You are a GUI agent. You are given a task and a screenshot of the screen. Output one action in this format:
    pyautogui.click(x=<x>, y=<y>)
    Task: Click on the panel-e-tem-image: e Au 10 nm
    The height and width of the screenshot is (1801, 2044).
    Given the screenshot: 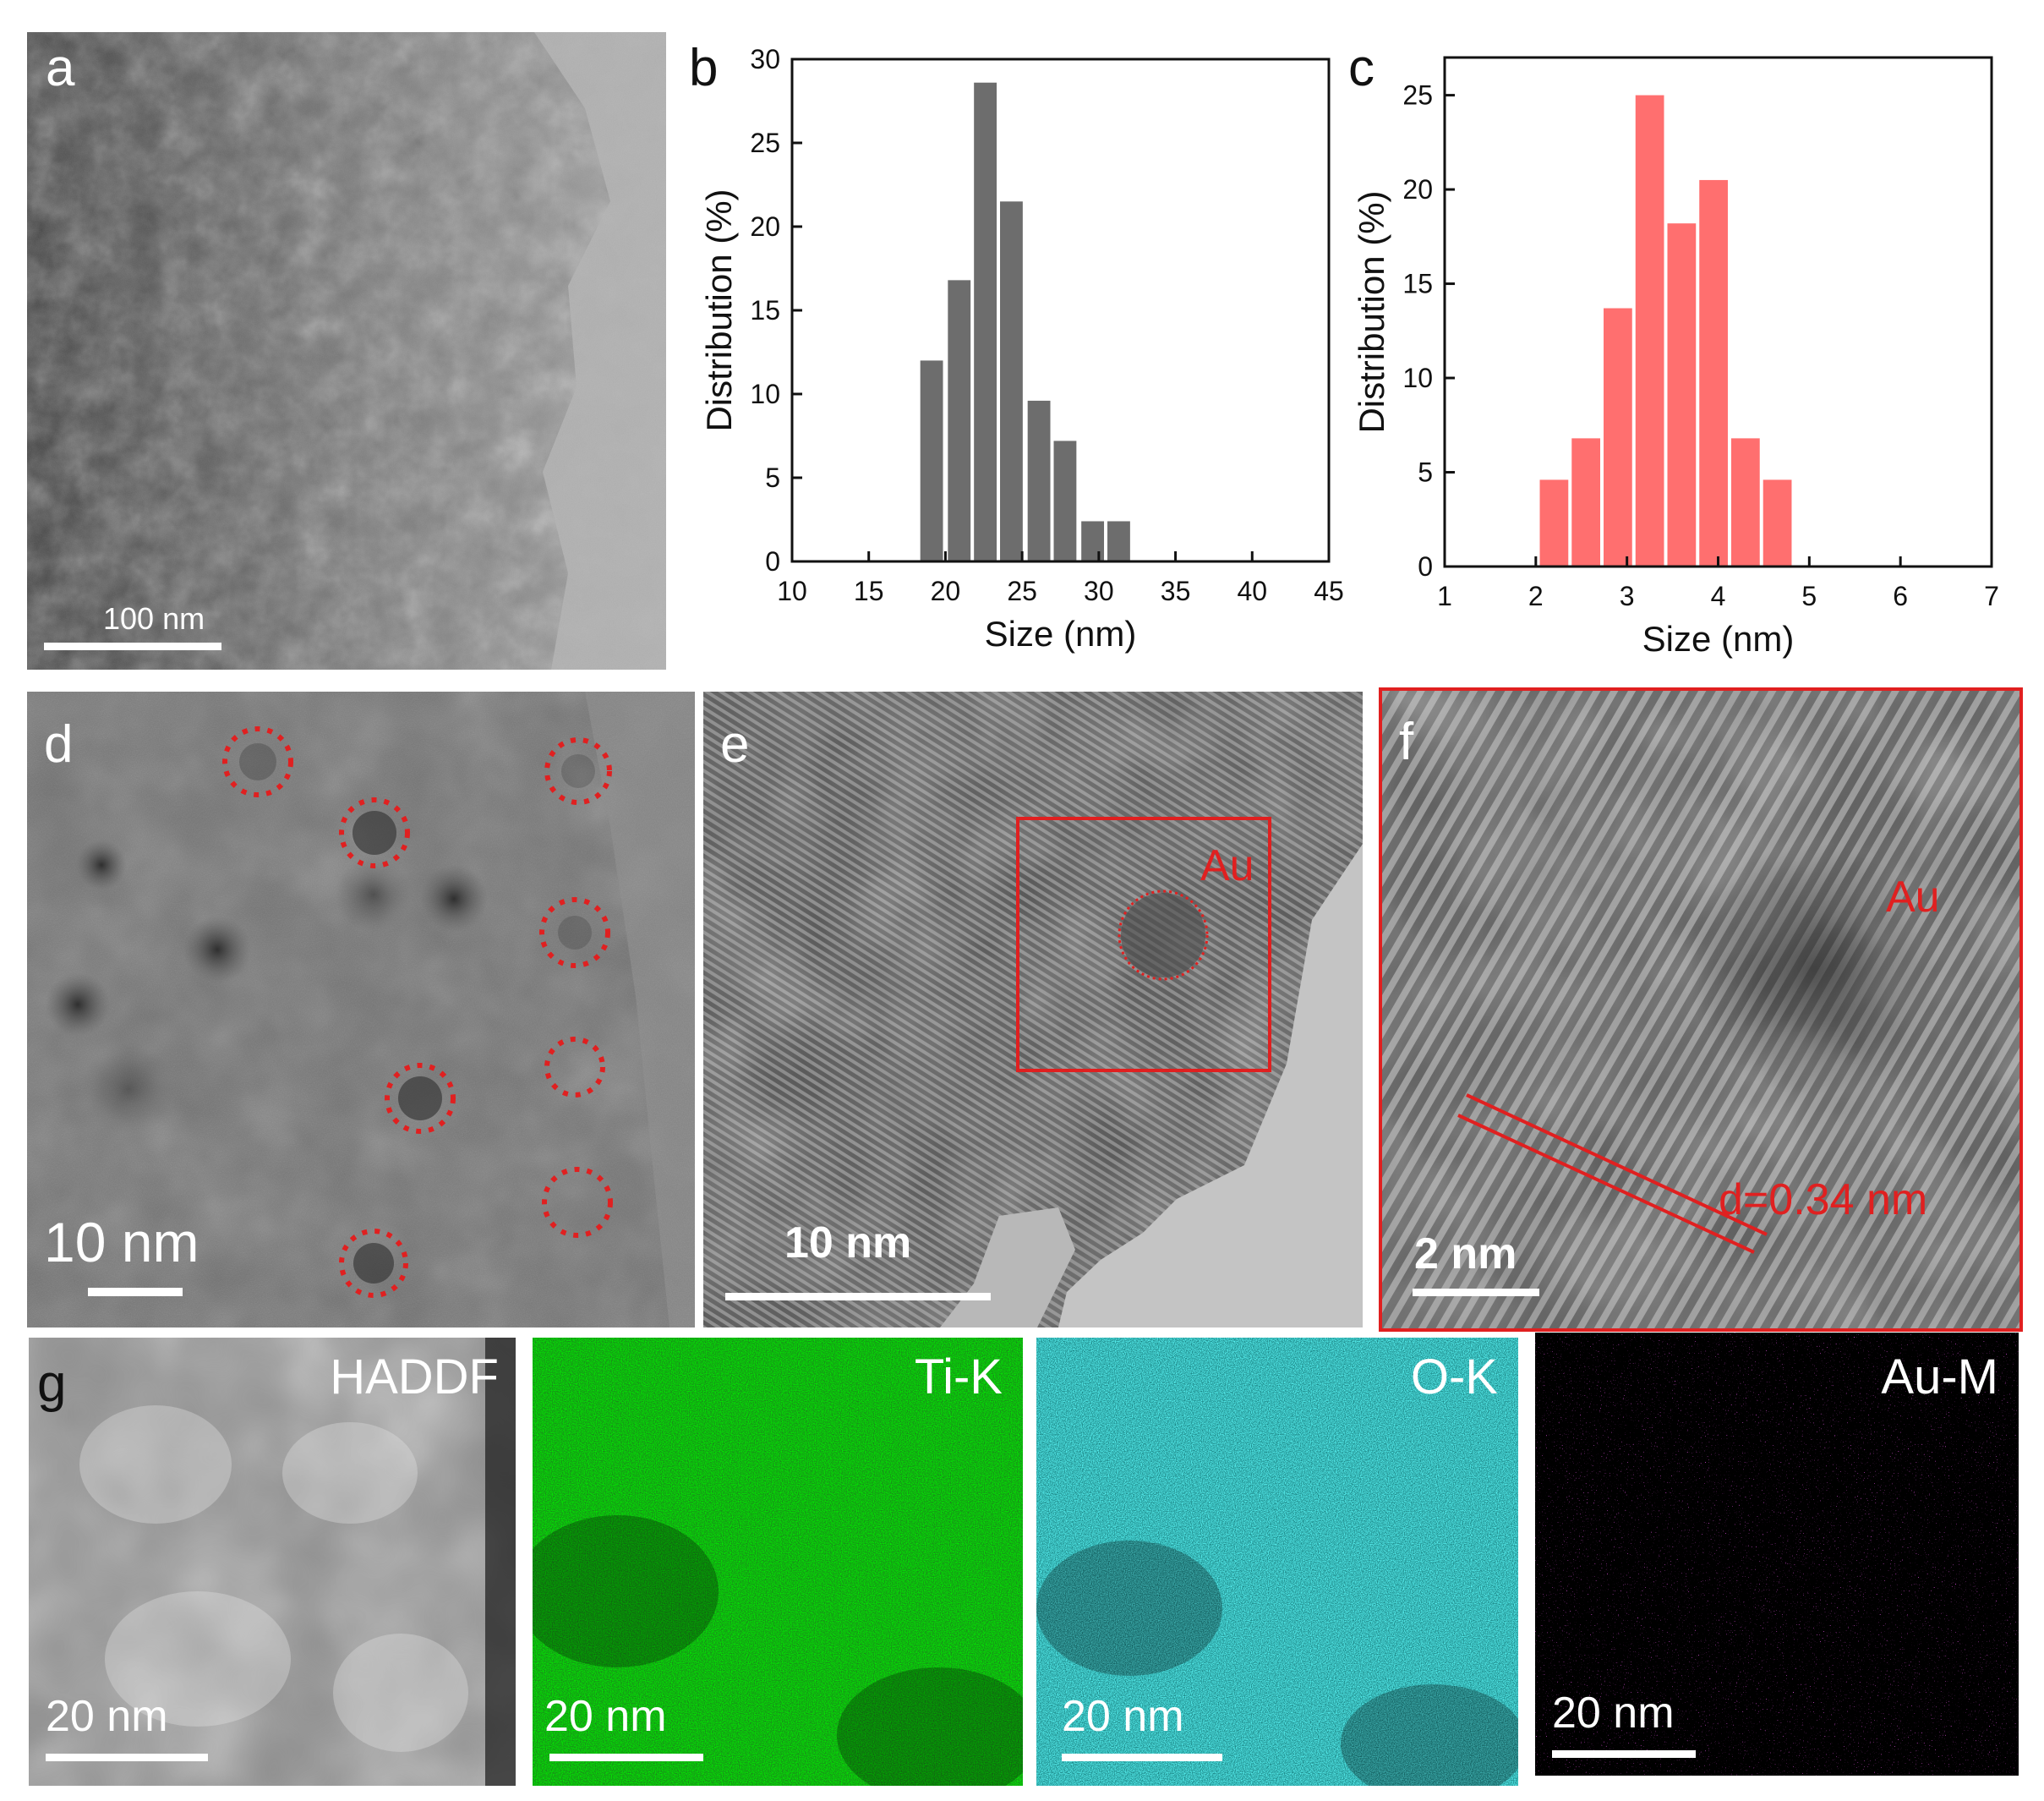 What is the action you would take?
    pyautogui.click(x=1033, y=1009)
    